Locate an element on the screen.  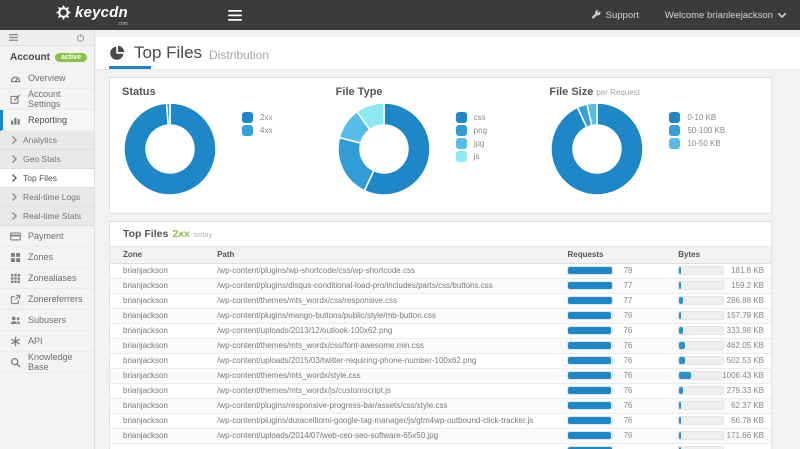
sidebar-subitem-geo-stats: Geo Stats is located at coordinates (47, 159).